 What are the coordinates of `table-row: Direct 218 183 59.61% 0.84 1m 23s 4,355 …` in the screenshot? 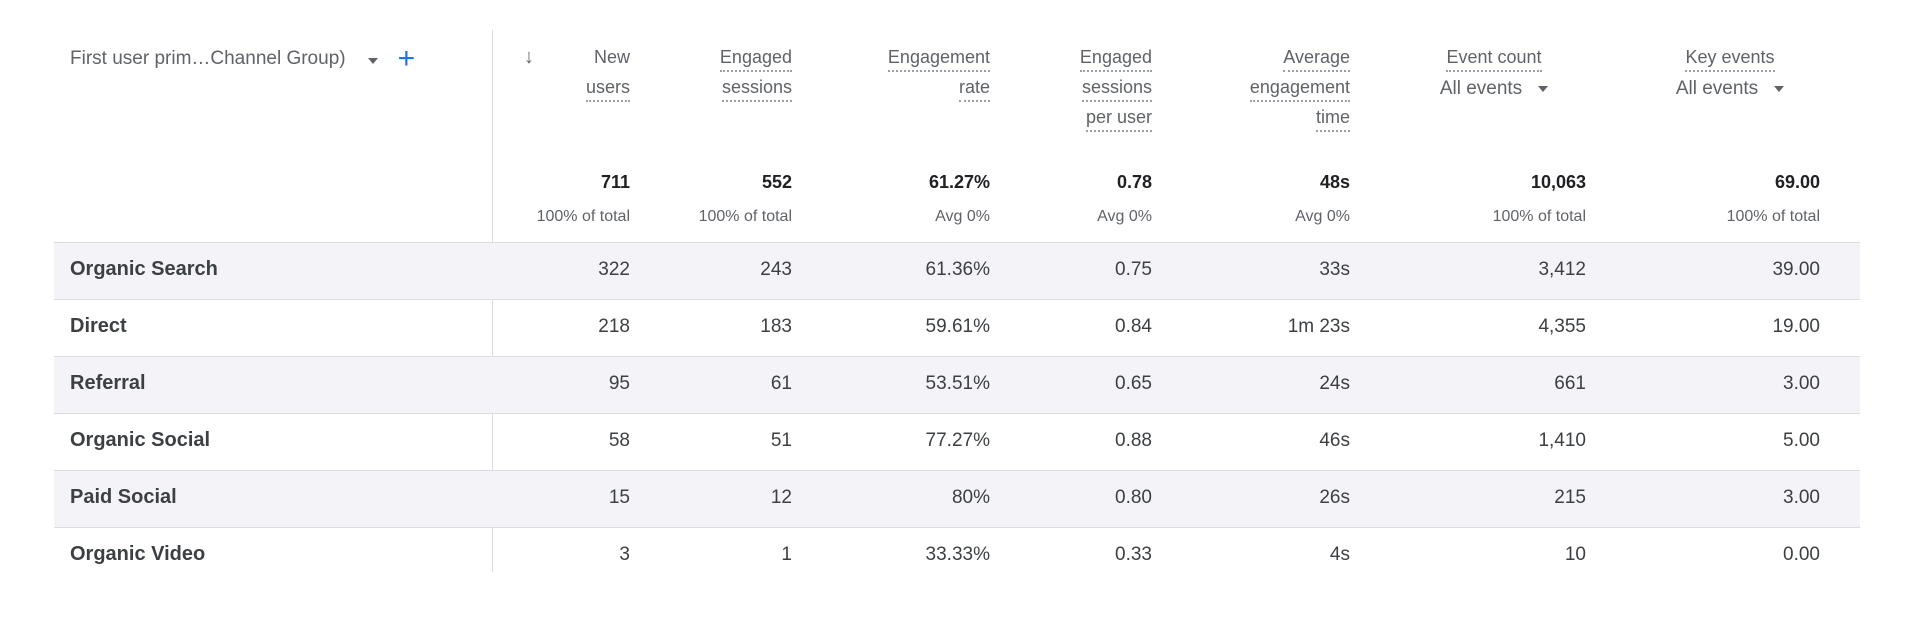 It's located at (957, 327).